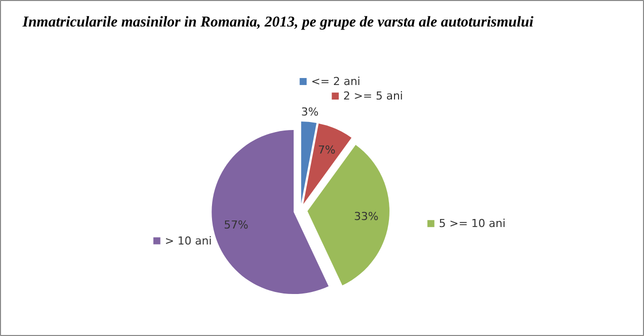 This screenshot has height=336, width=644. Describe the element at coordinates (373, 96) in the screenshot. I see `legend-label: 2 >= 5 ani` at that location.